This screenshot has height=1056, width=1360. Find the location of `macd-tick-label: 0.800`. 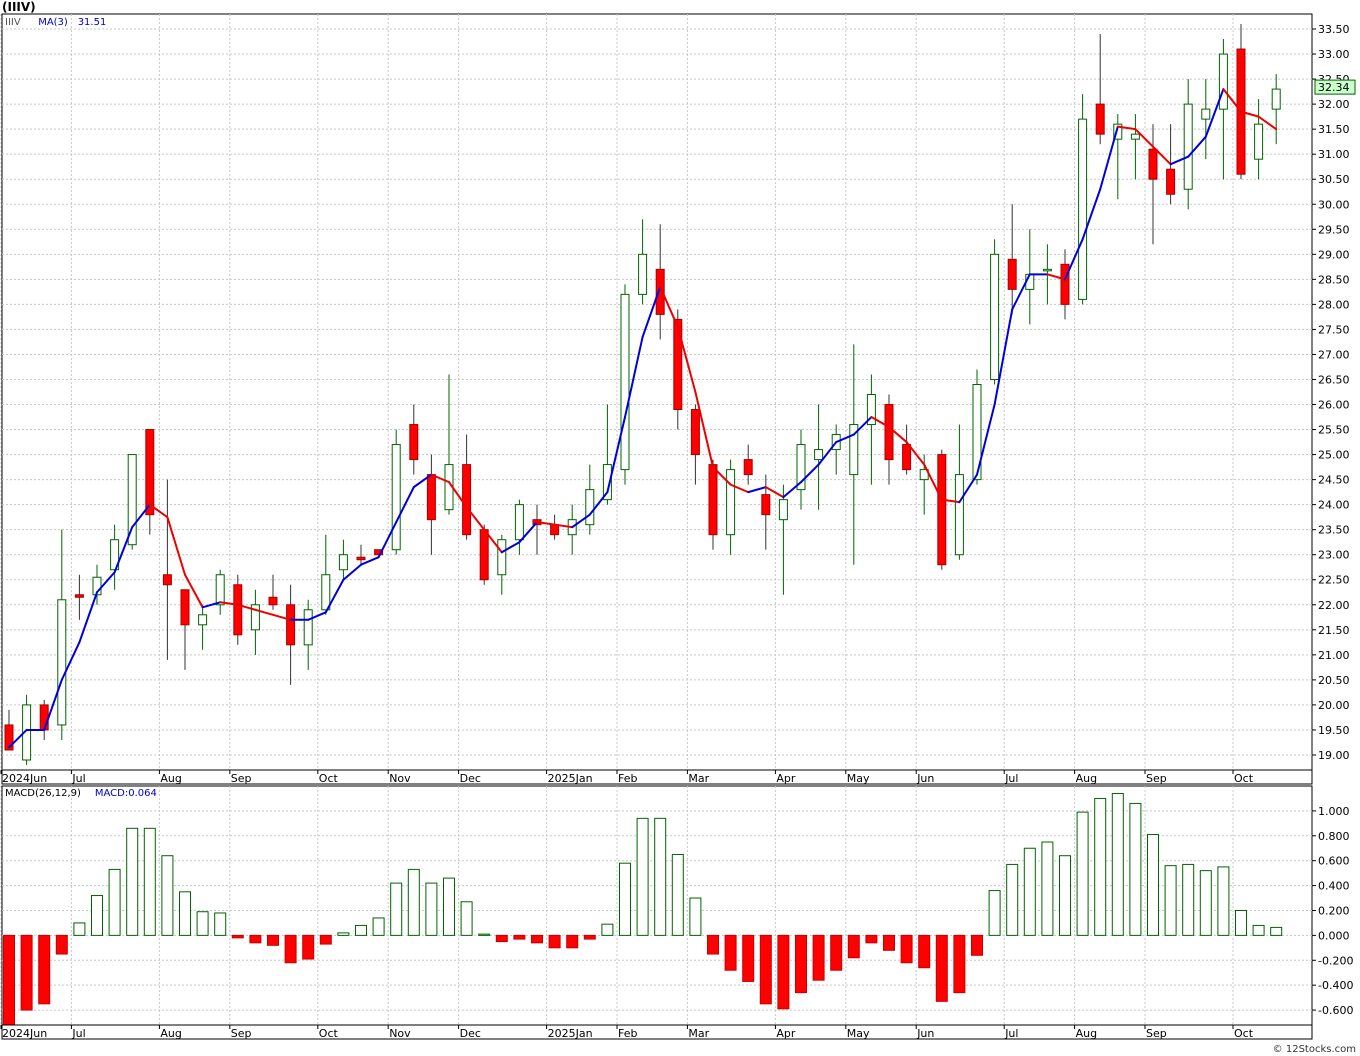

macd-tick-label: 0.800 is located at coordinates (1334, 836).